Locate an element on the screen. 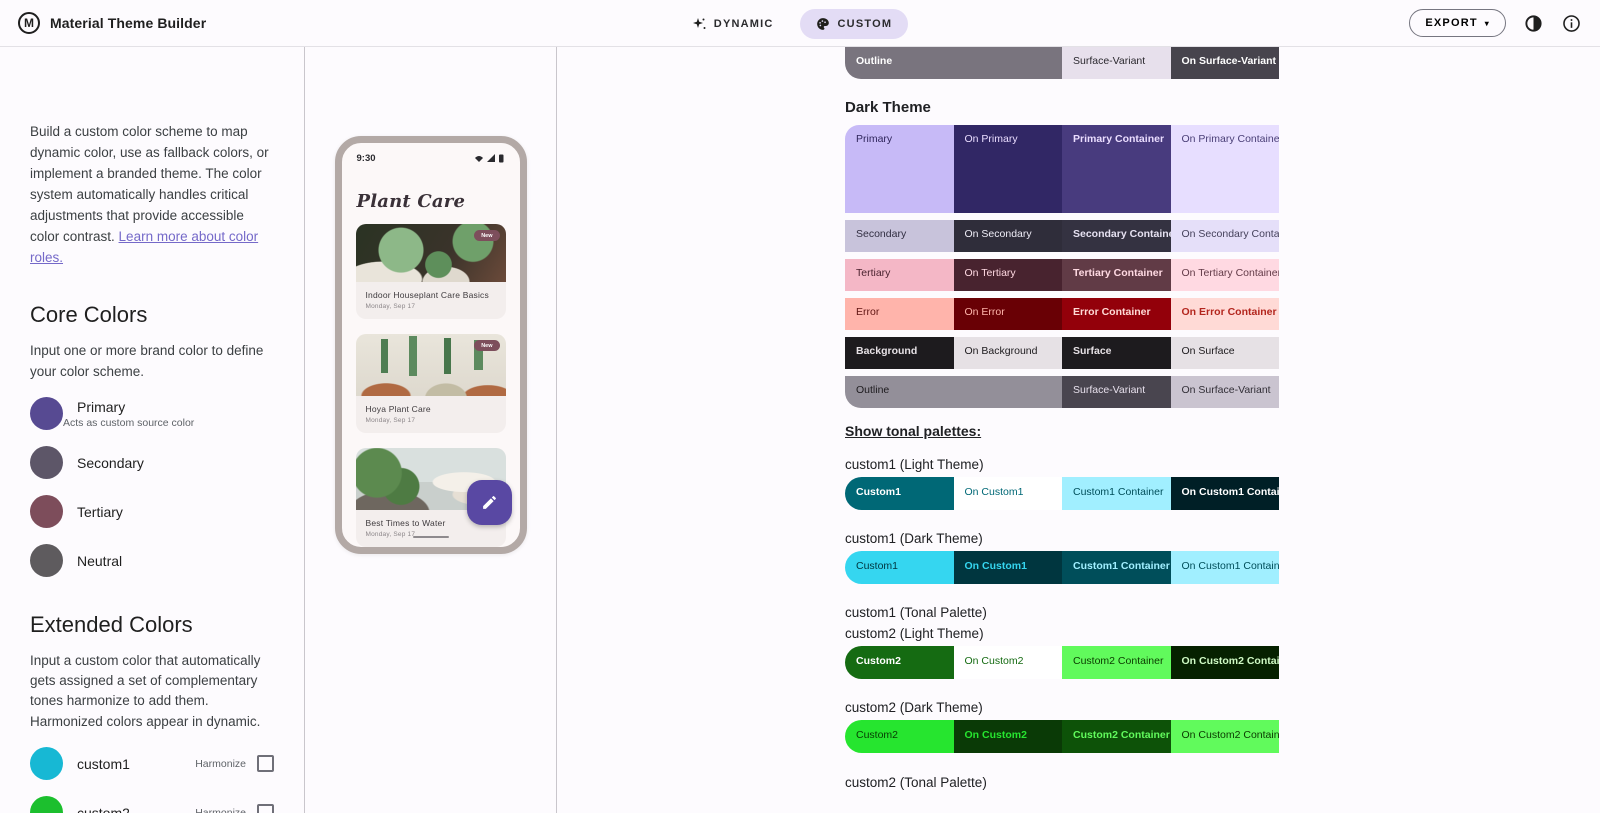  battery-icon is located at coordinates (500, 158).